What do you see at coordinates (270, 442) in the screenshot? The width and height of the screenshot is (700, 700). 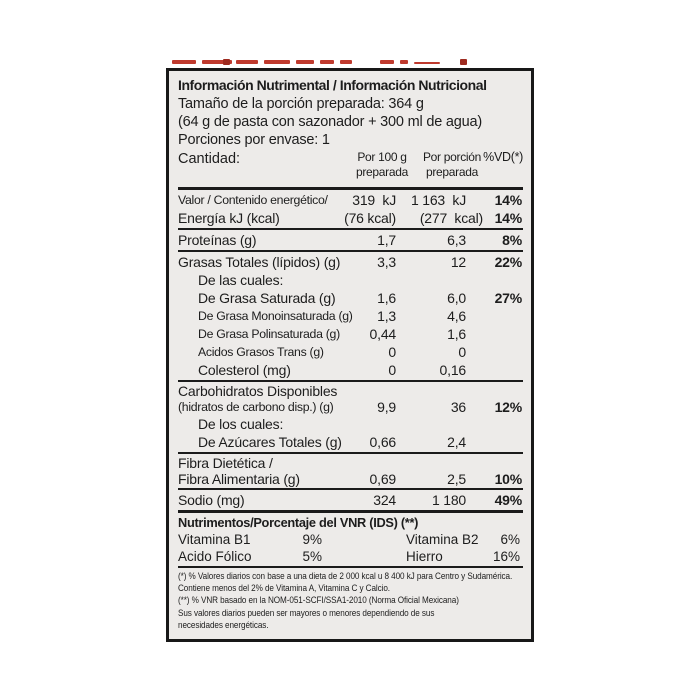 I see `nutrient-name: De Azúcares Totales (g)` at bounding box center [270, 442].